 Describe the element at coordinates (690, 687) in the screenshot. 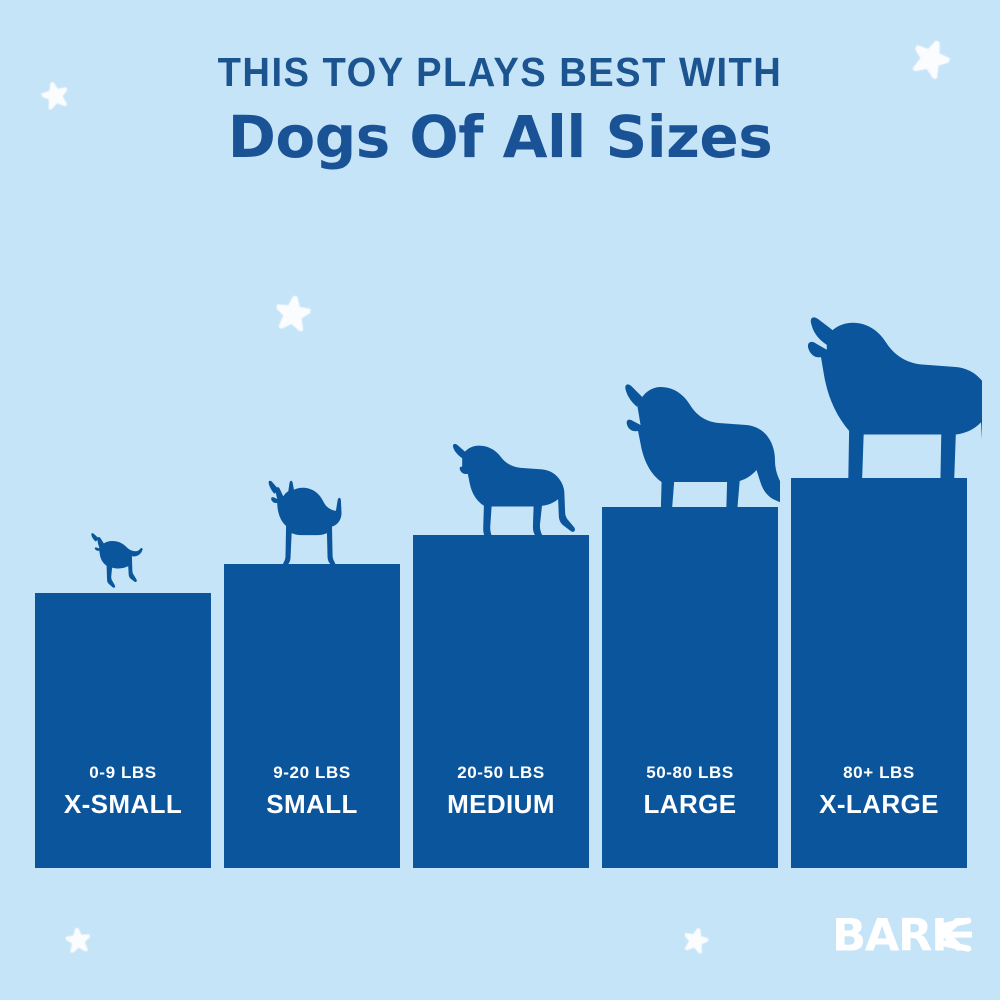

I see `bar-large: 50-80 LBS LARGE` at that location.